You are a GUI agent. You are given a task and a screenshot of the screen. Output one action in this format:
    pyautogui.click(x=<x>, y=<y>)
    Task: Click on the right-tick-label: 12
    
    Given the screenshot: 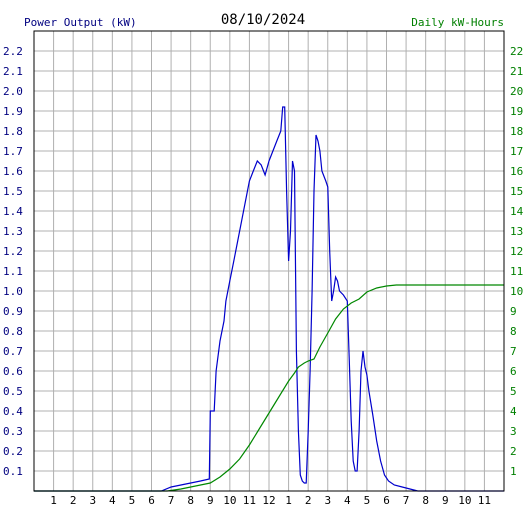 What is the action you would take?
    pyautogui.click(x=516, y=251)
    